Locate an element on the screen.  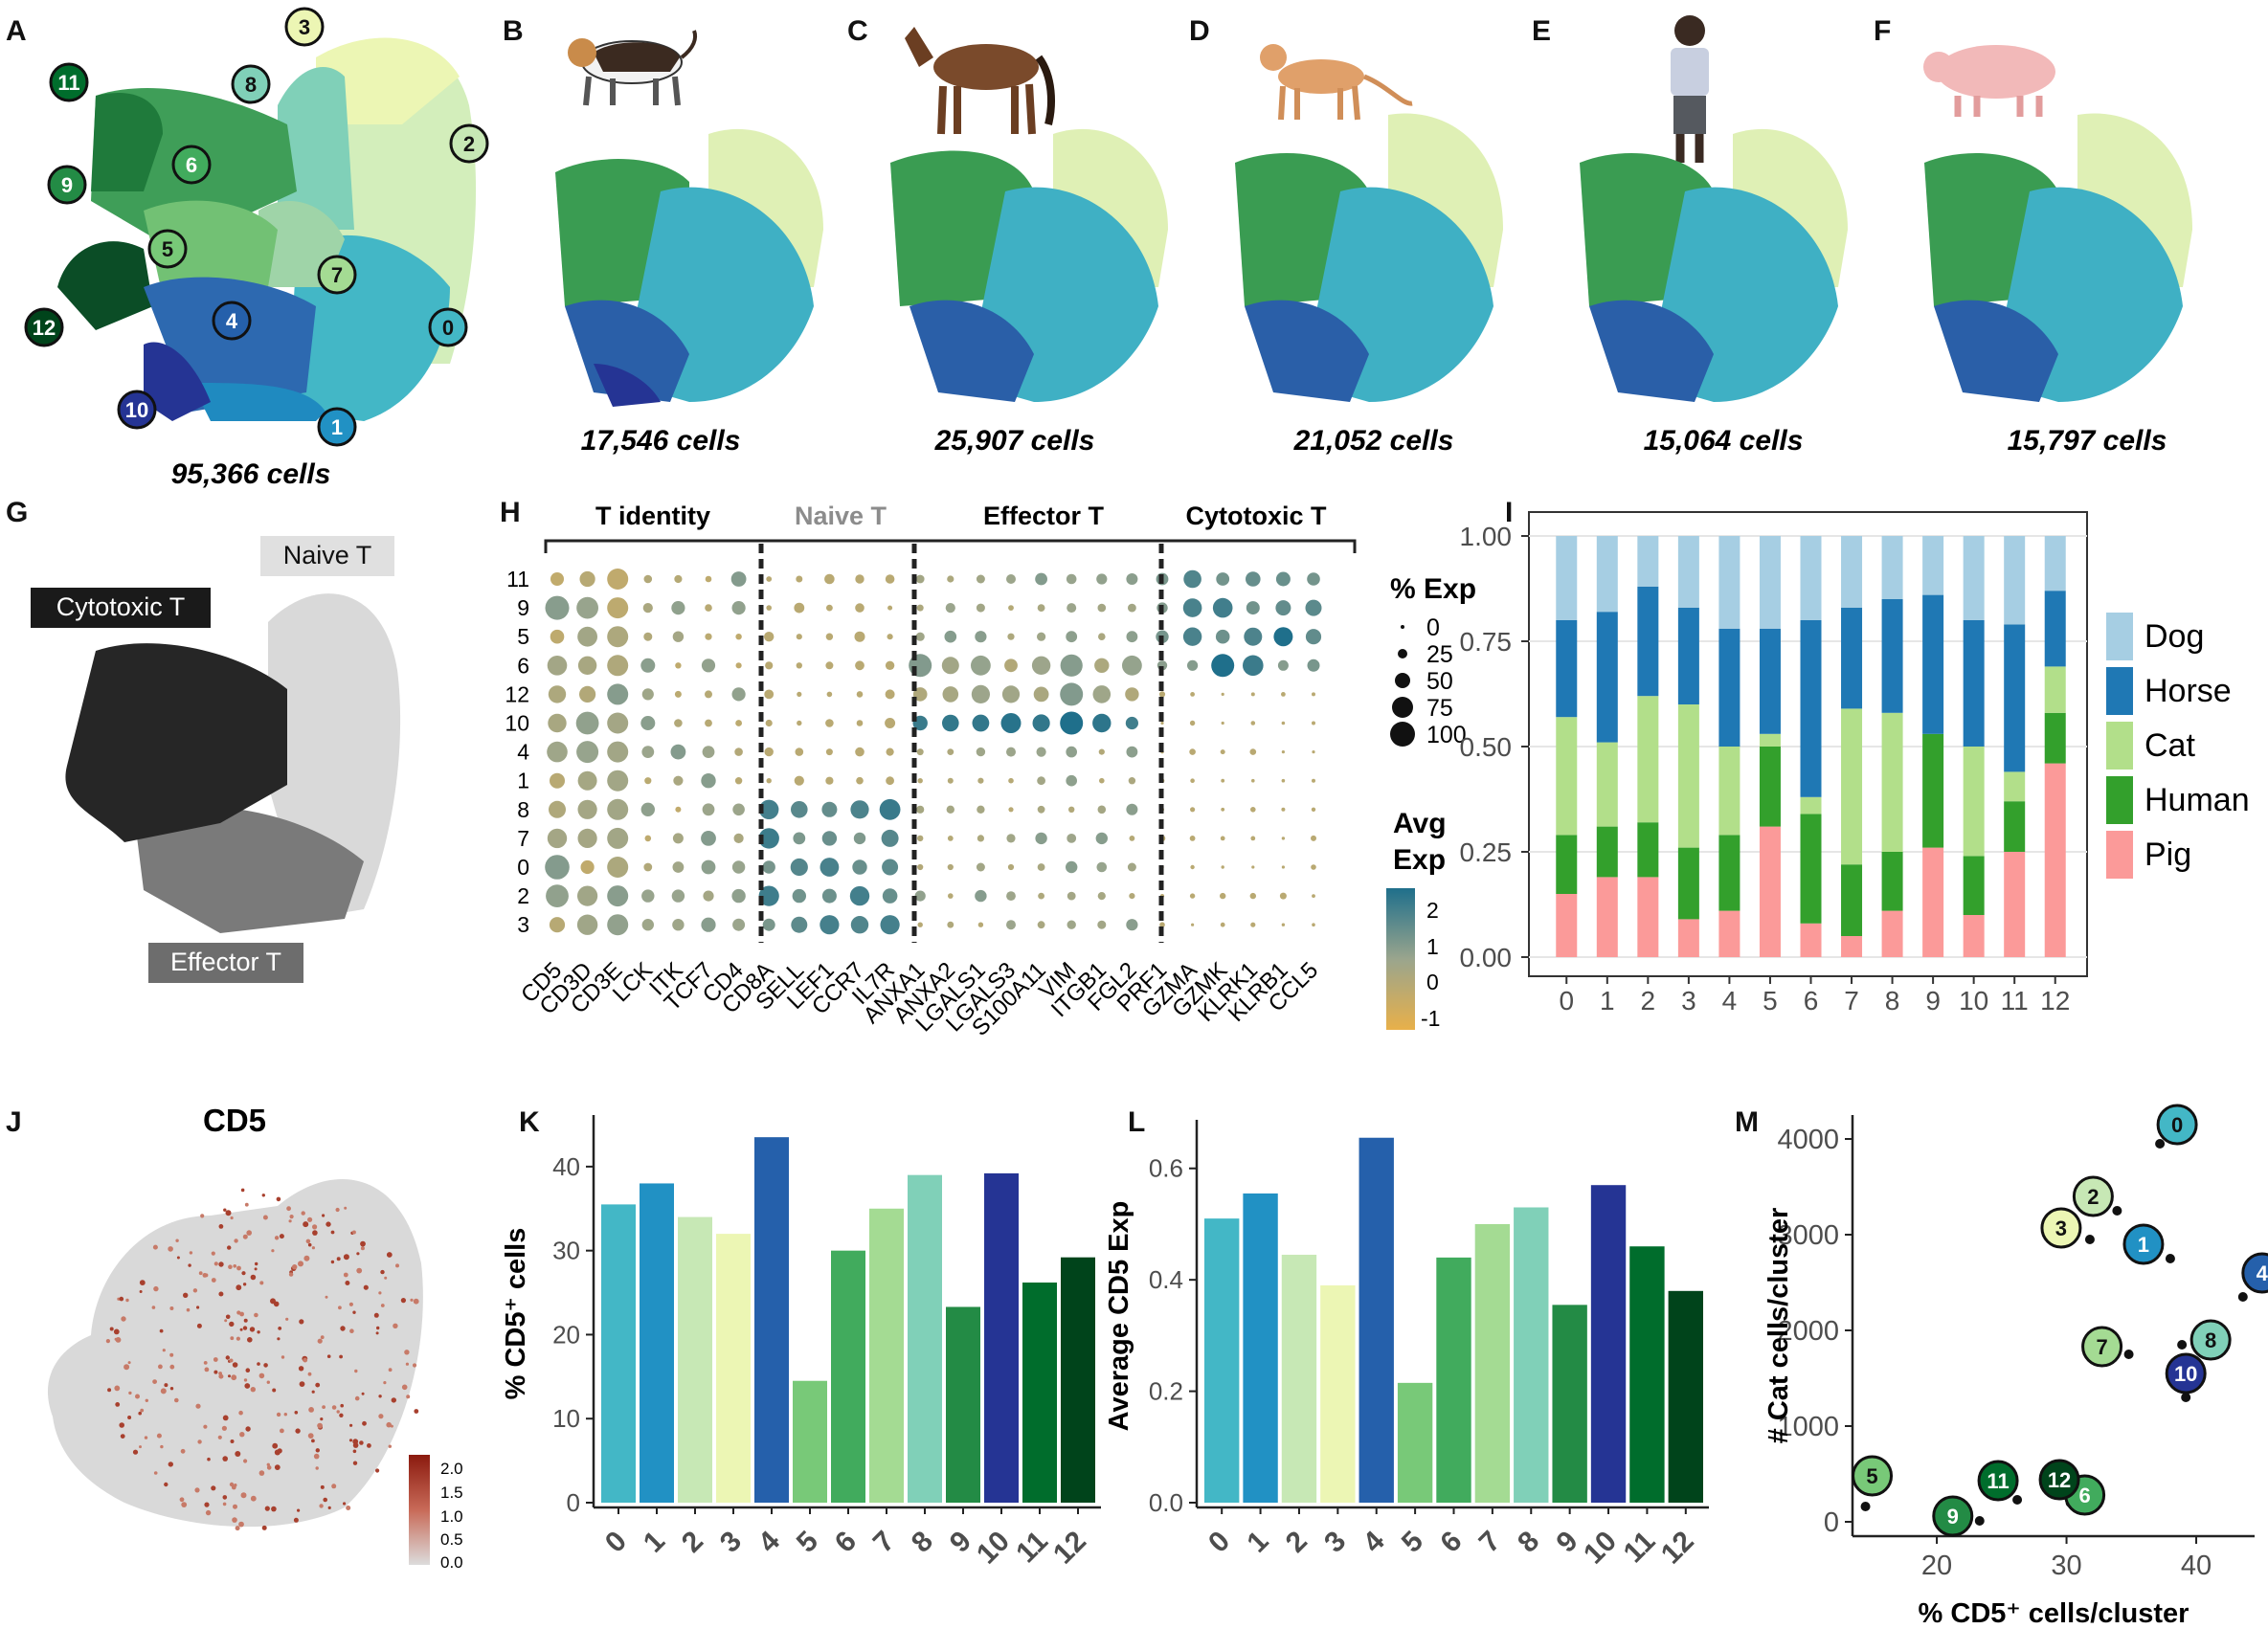
barK-xtick-label-2: 2 is located at coordinates (692, 1542).